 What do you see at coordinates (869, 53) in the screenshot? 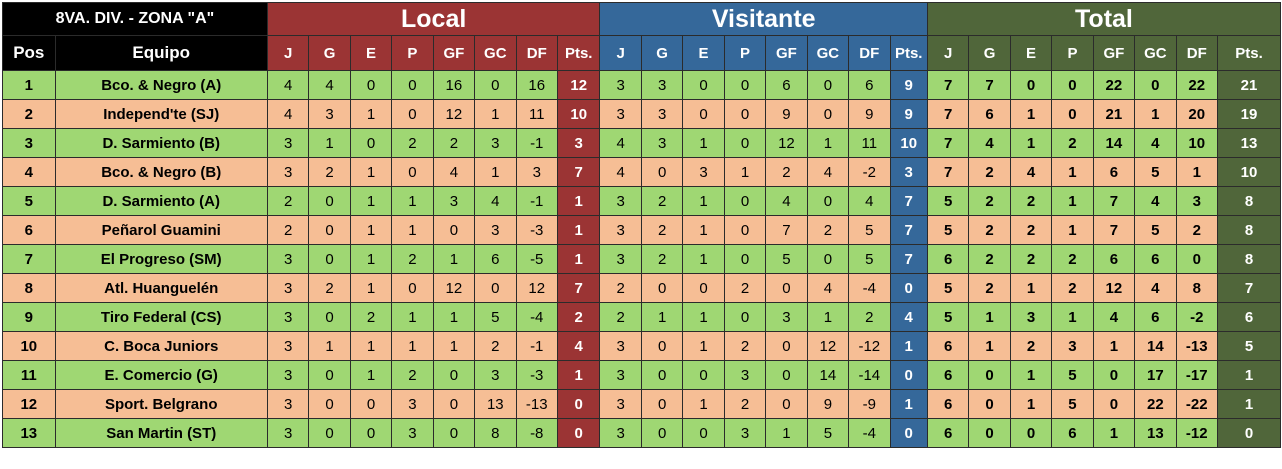
I see `visitante-df-header: DF` at bounding box center [869, 53].